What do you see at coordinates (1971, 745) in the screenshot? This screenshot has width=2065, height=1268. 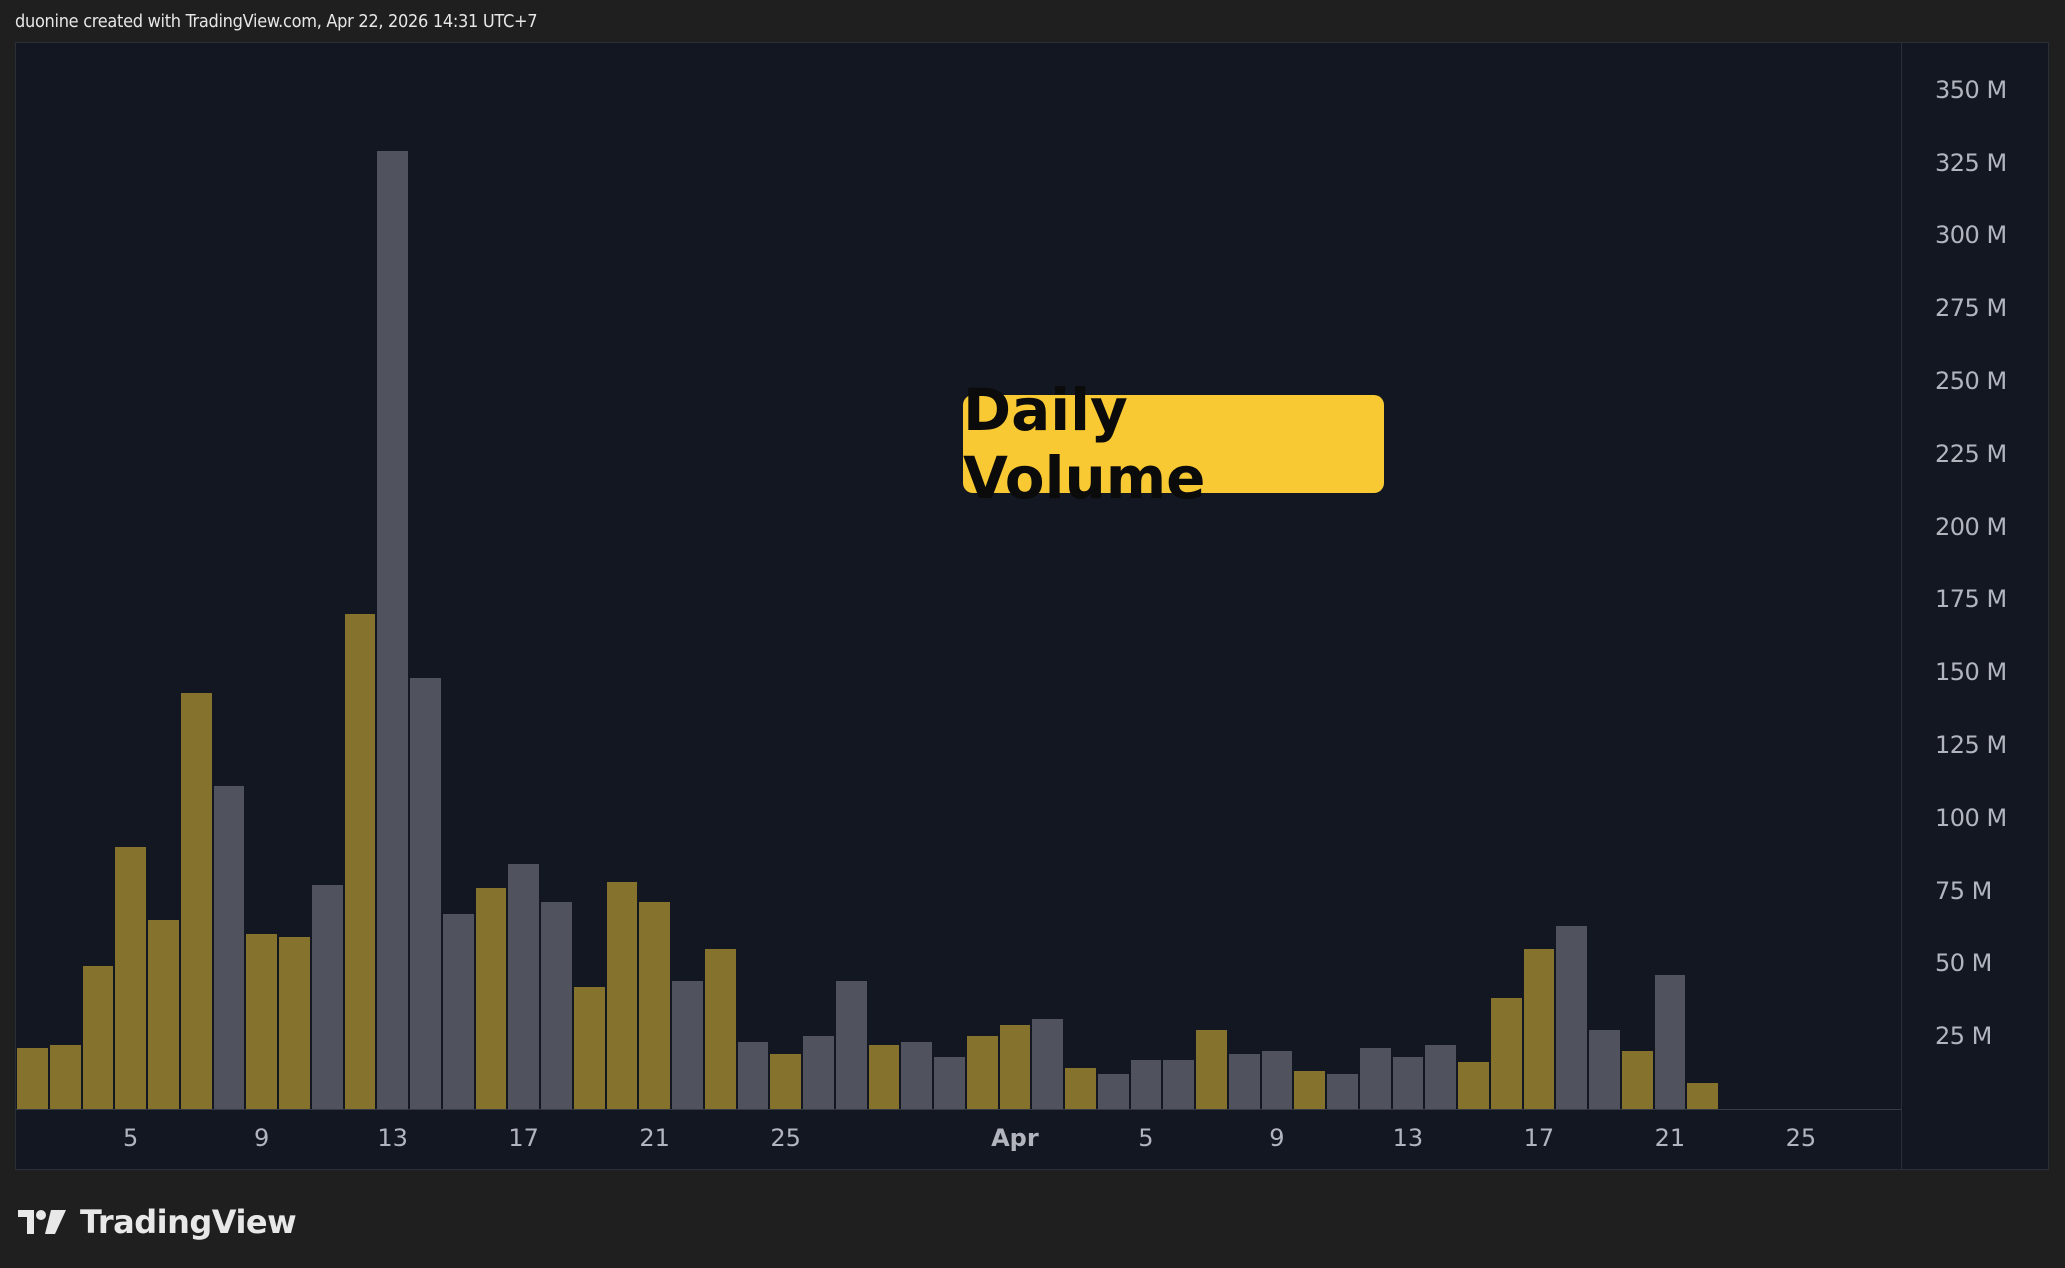 I see `price-axis-tick: 125 M` at bounding box center [1971, 745].